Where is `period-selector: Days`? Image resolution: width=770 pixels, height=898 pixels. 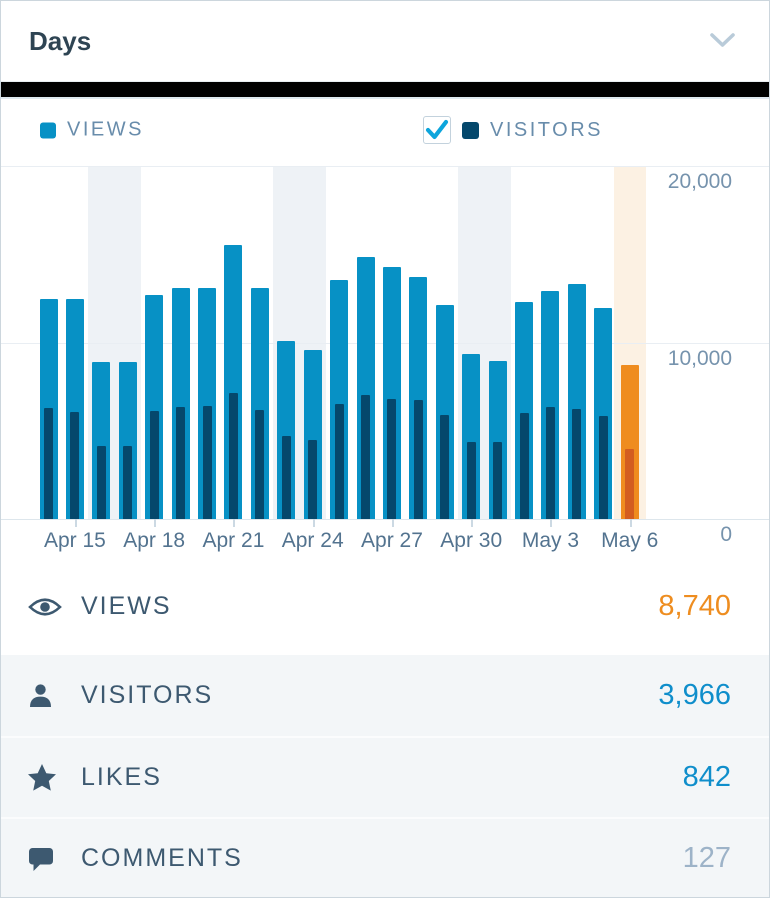
period-selector: Days is located at coordinates (385, 41).